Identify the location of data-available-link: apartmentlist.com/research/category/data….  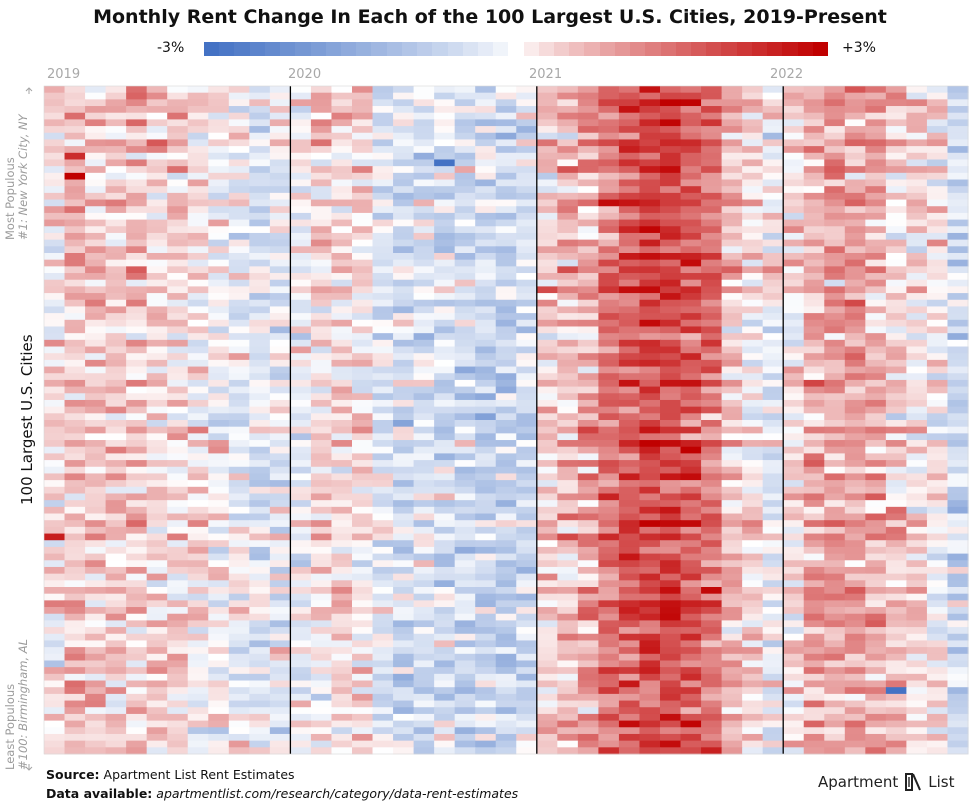
(337, 793).